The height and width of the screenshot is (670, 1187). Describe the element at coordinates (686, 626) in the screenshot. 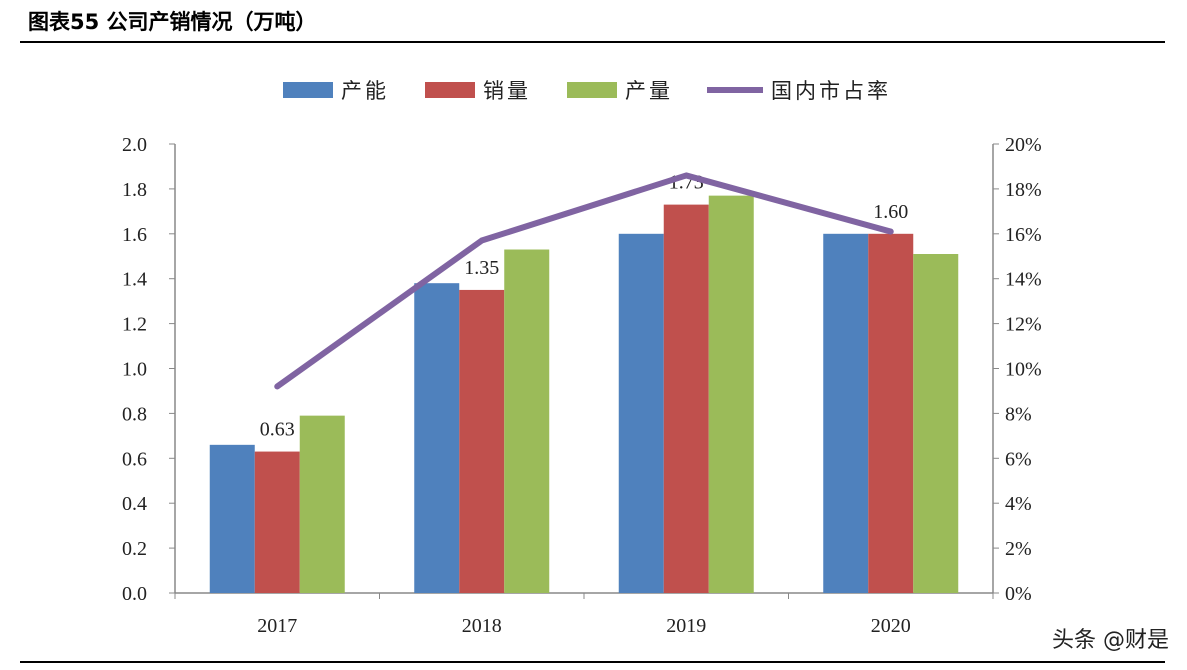

I see `x-tick-label: 2019` at that location.